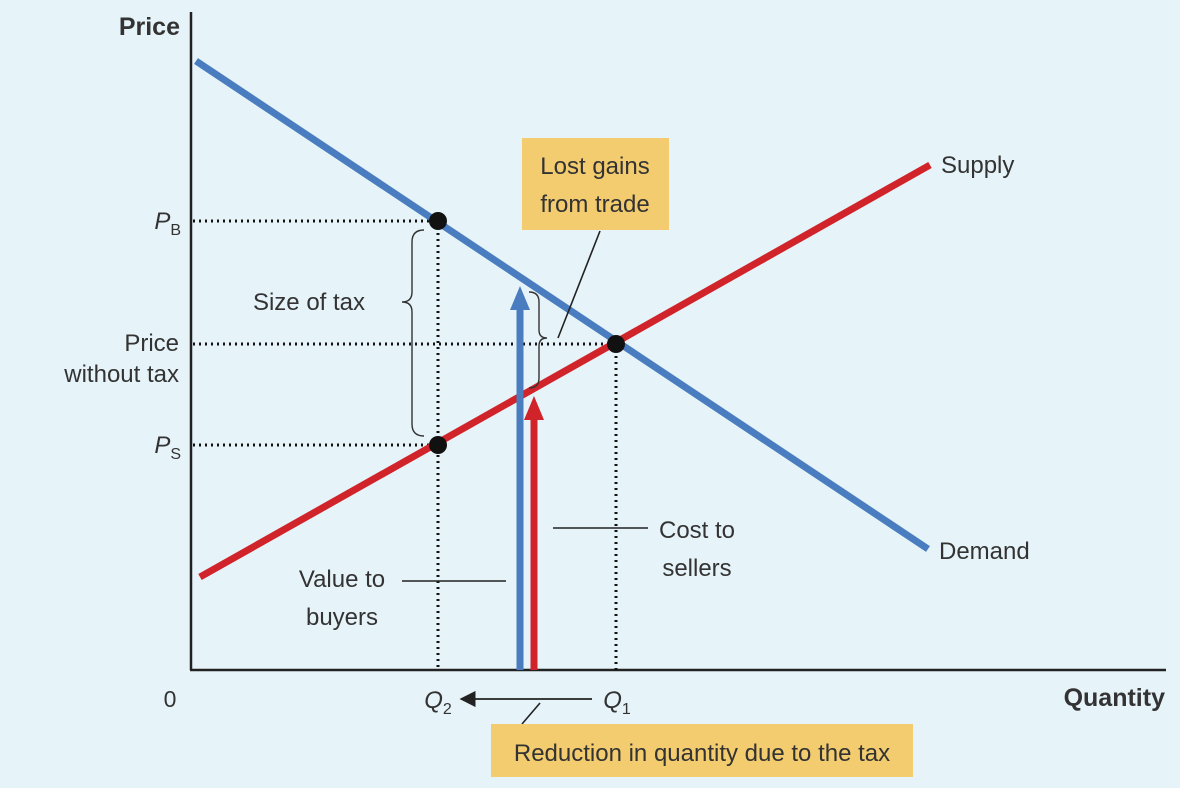  What do you see at coordinates (438, 702) in the screenshot?
I see `q2-label: Q2` at bounding box center [438, 702].